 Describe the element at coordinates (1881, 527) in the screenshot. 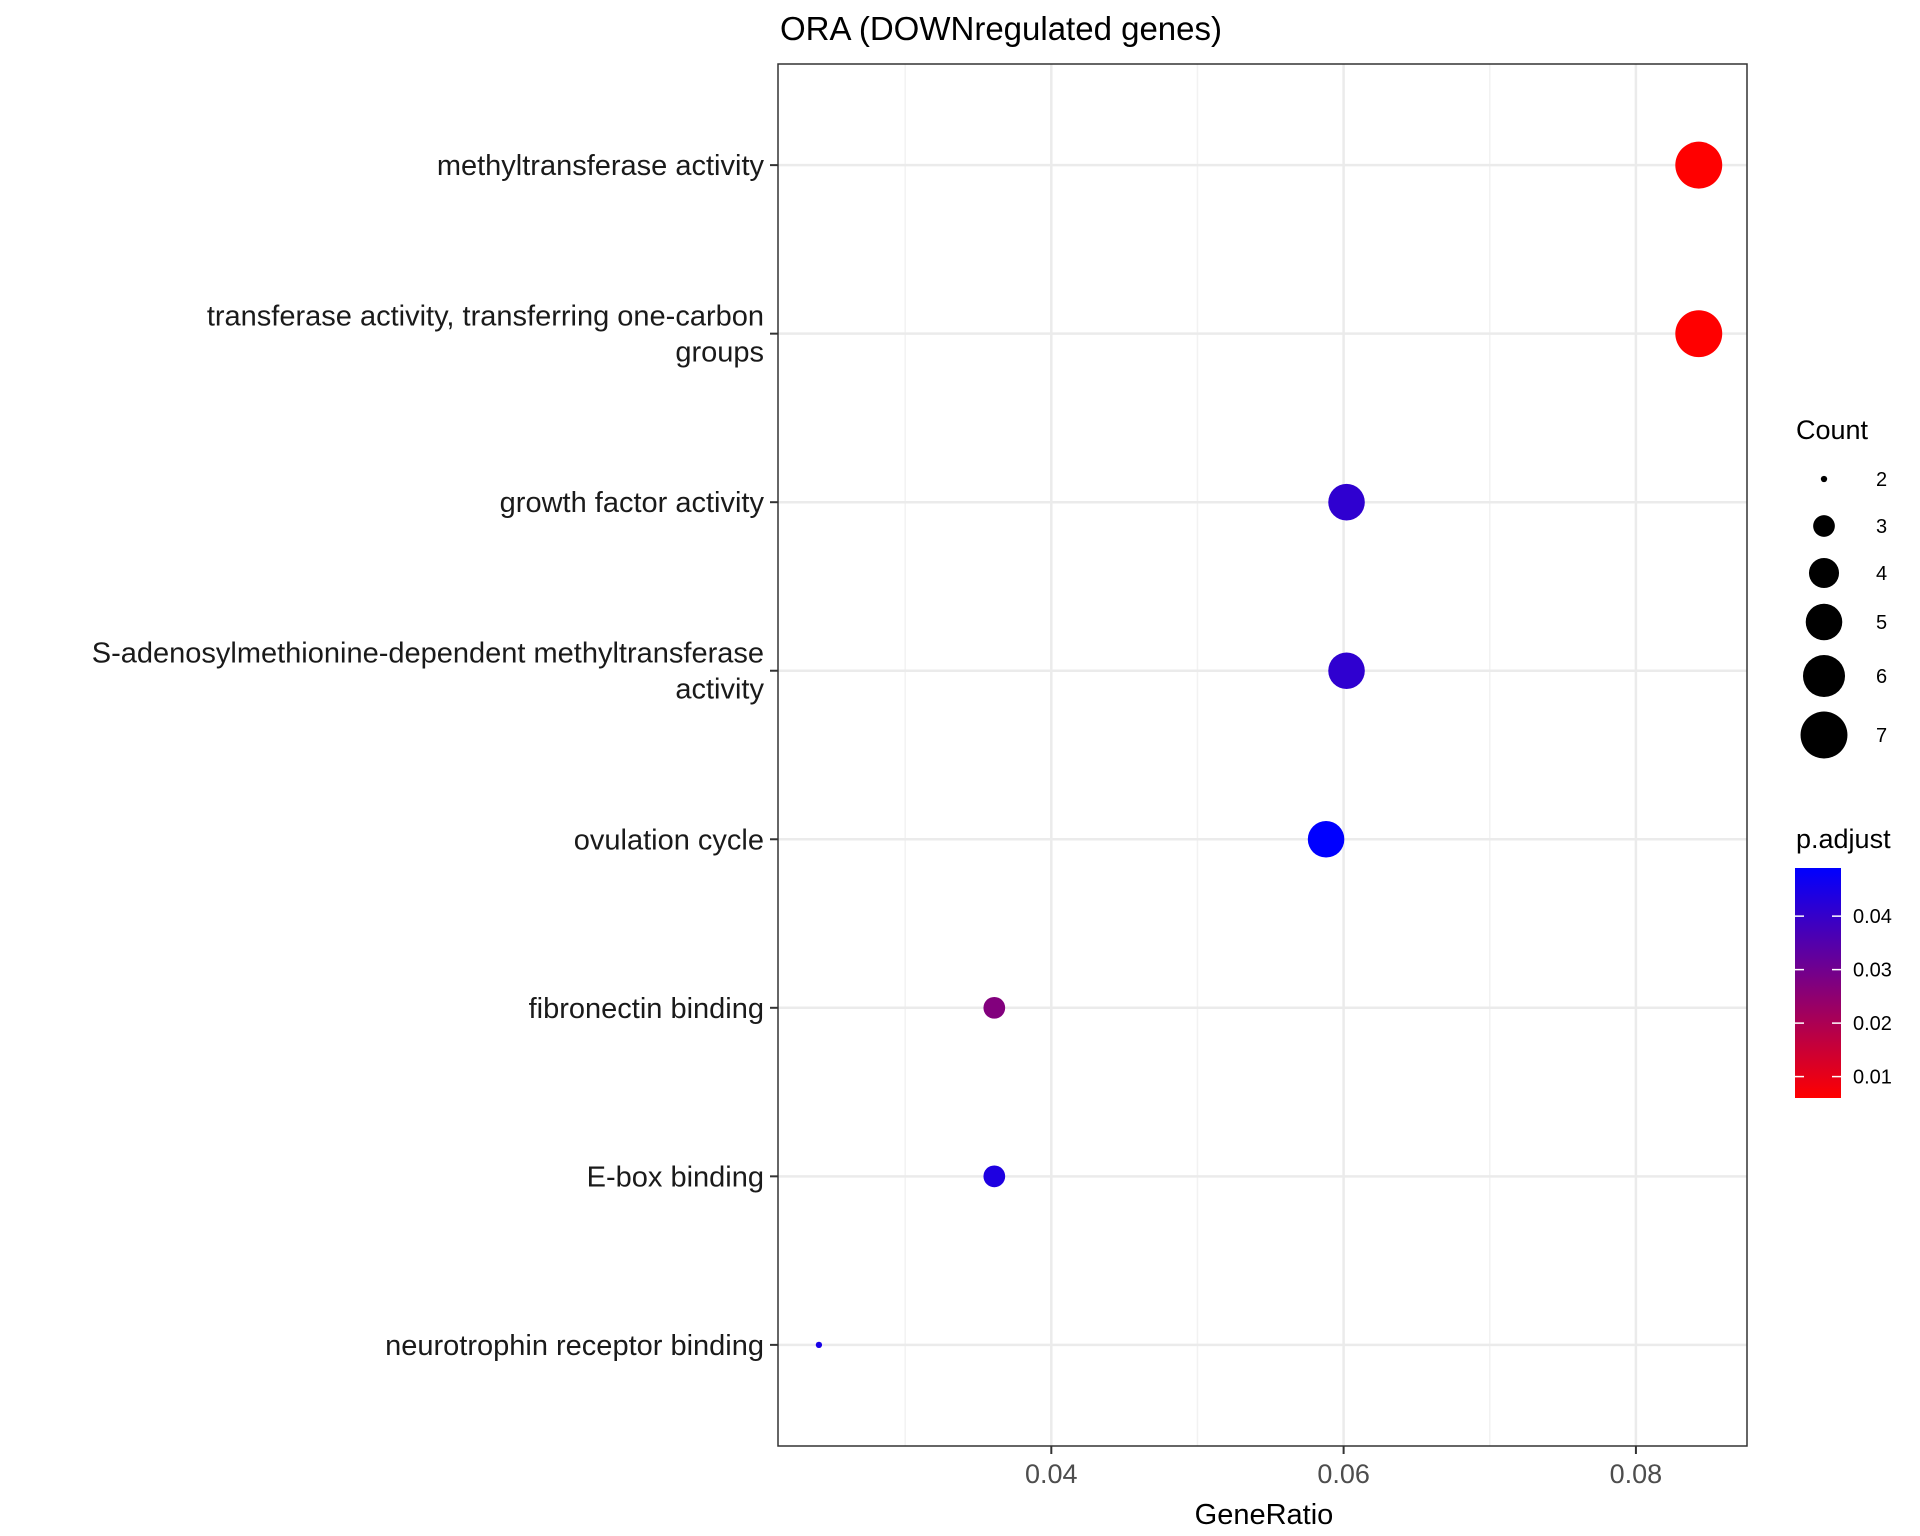

I see `size-legend-label: 3` at that location.